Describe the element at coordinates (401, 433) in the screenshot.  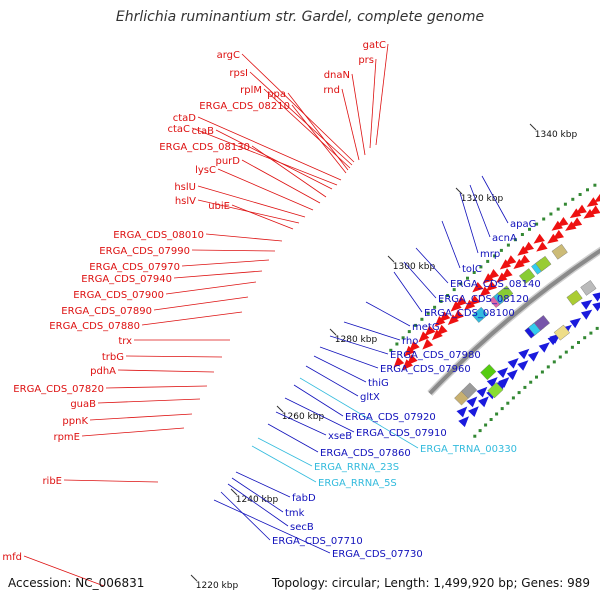
I see `gene-label: ERGA_CDS_07910` at that location.